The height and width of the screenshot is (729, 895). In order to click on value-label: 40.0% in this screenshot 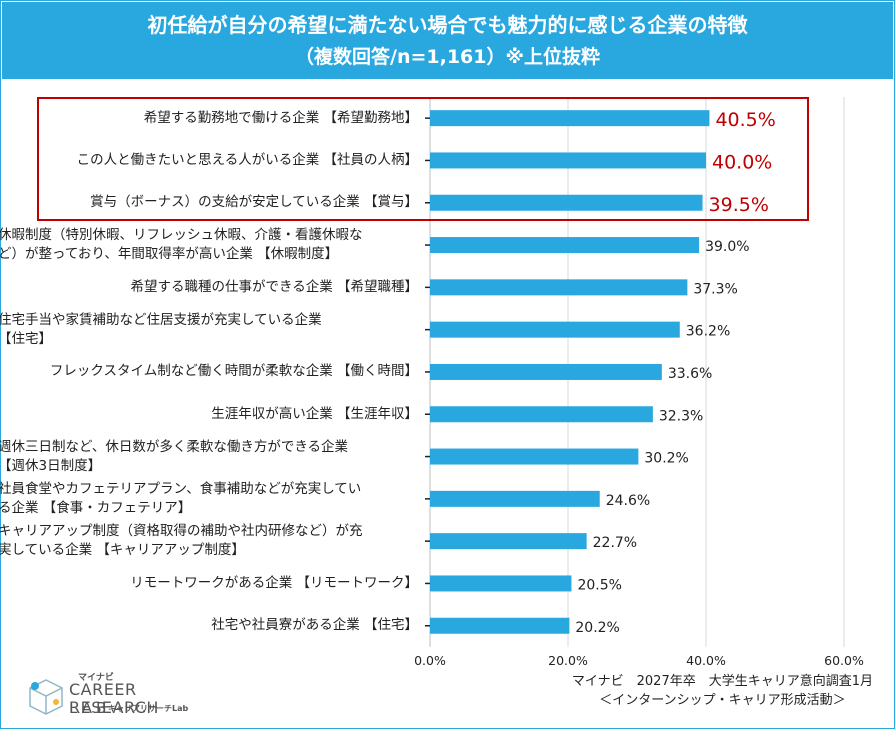, I will do `click(742, 162)`.